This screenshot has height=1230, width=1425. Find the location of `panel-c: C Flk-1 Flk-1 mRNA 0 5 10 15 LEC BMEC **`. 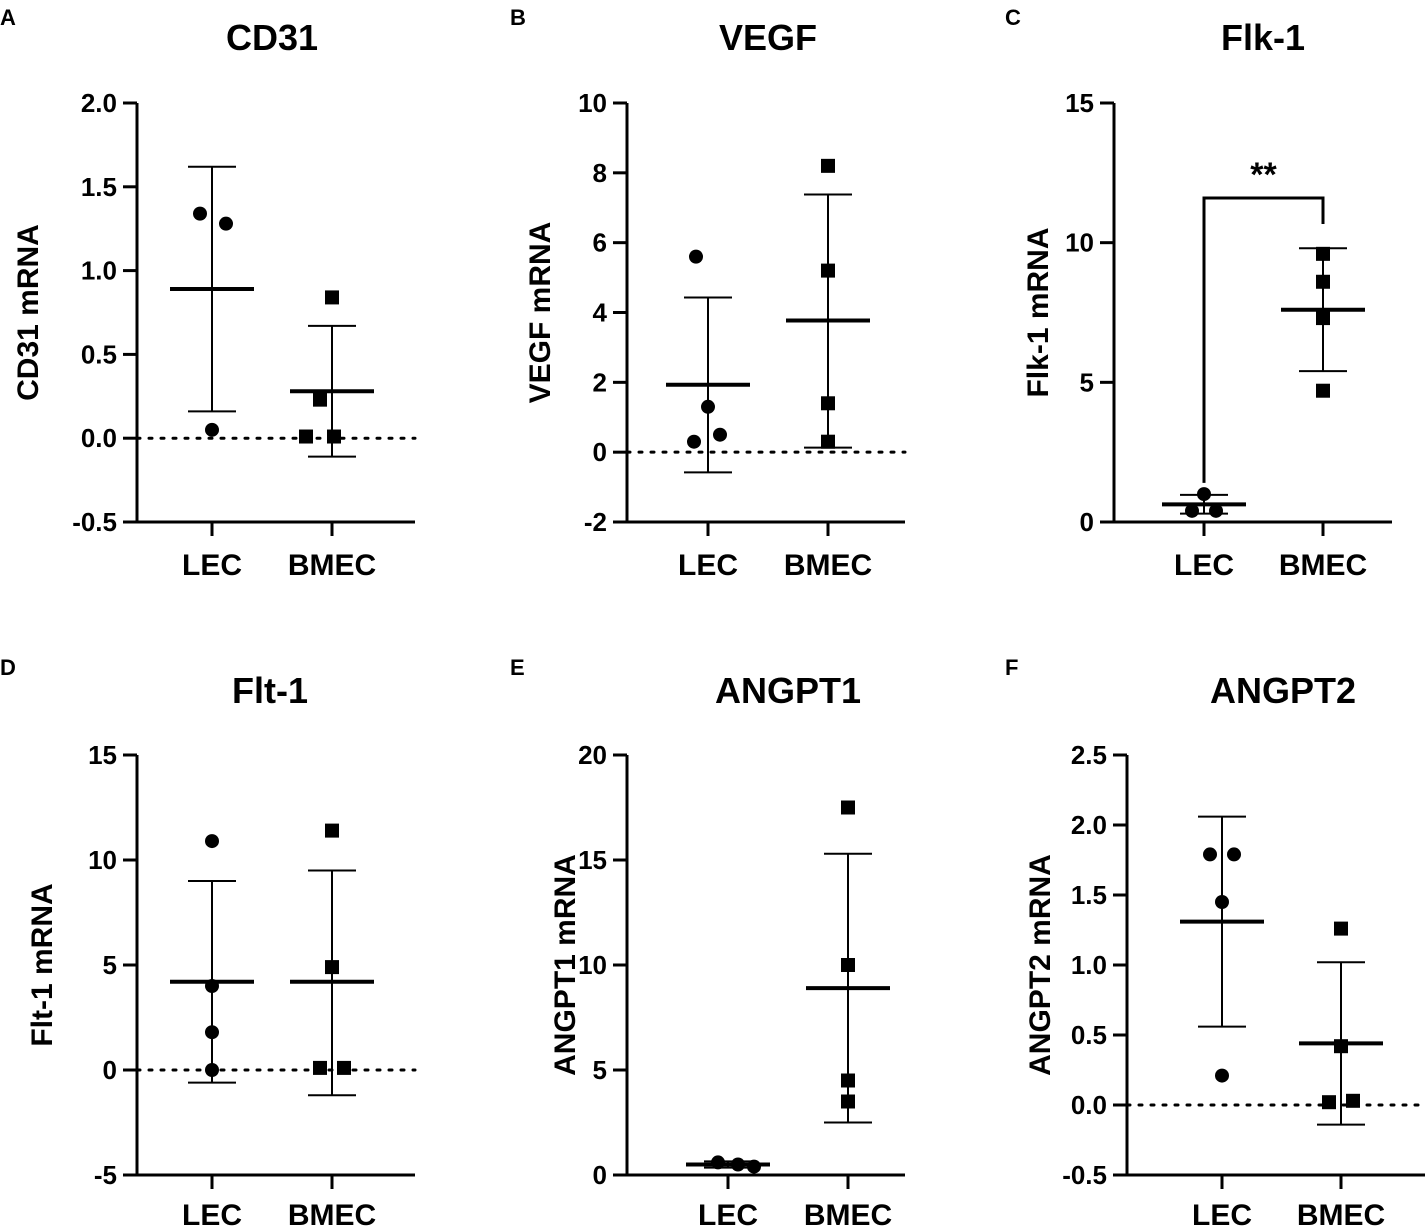

panel-c: C Flk-1 Flk-1 mRNA 0 5 10 15 LEC BMEC ** is located at coordinates (1198, 293).